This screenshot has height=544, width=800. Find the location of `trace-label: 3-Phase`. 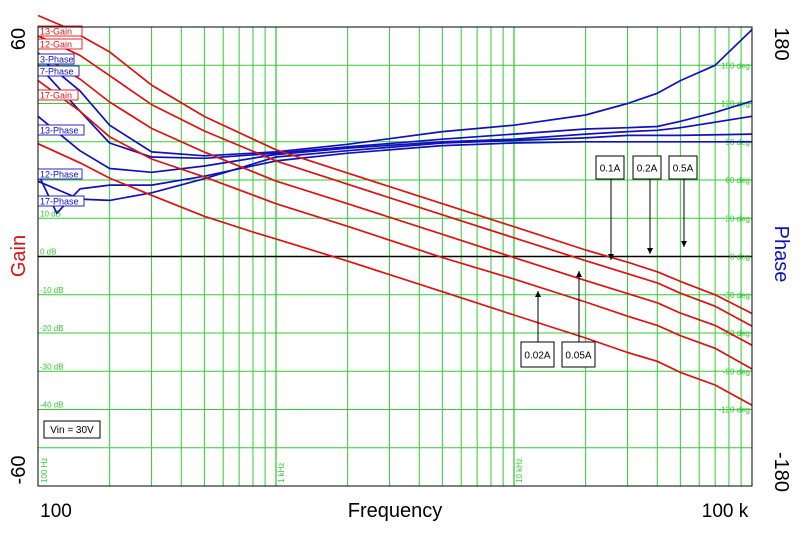

trace-label: 3-Phase is located at coordinates (57, 60).